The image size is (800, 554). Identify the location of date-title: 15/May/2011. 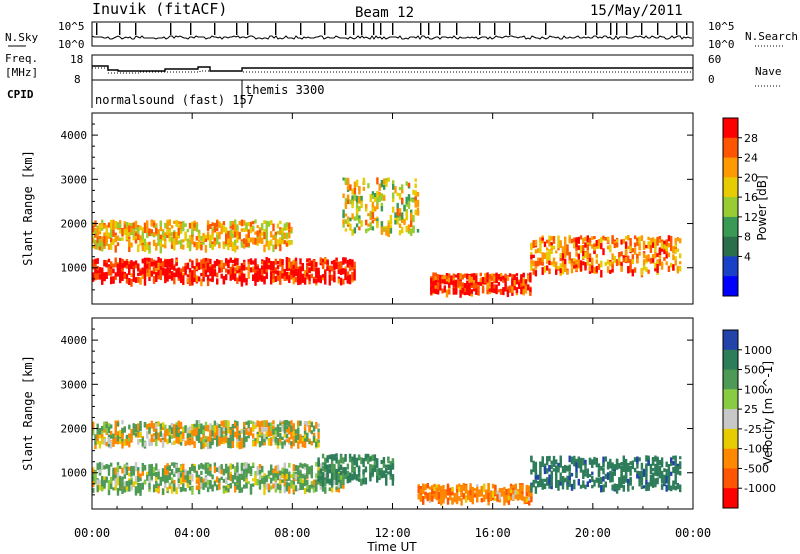
(636, 11).